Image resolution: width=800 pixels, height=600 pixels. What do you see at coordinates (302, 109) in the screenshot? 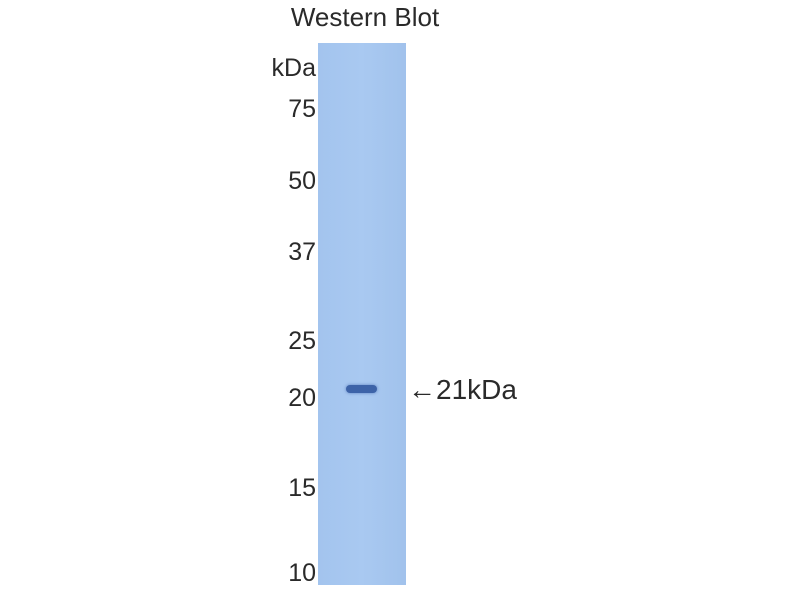
I see `marker-75: 75` at bounding box center [302, 109].